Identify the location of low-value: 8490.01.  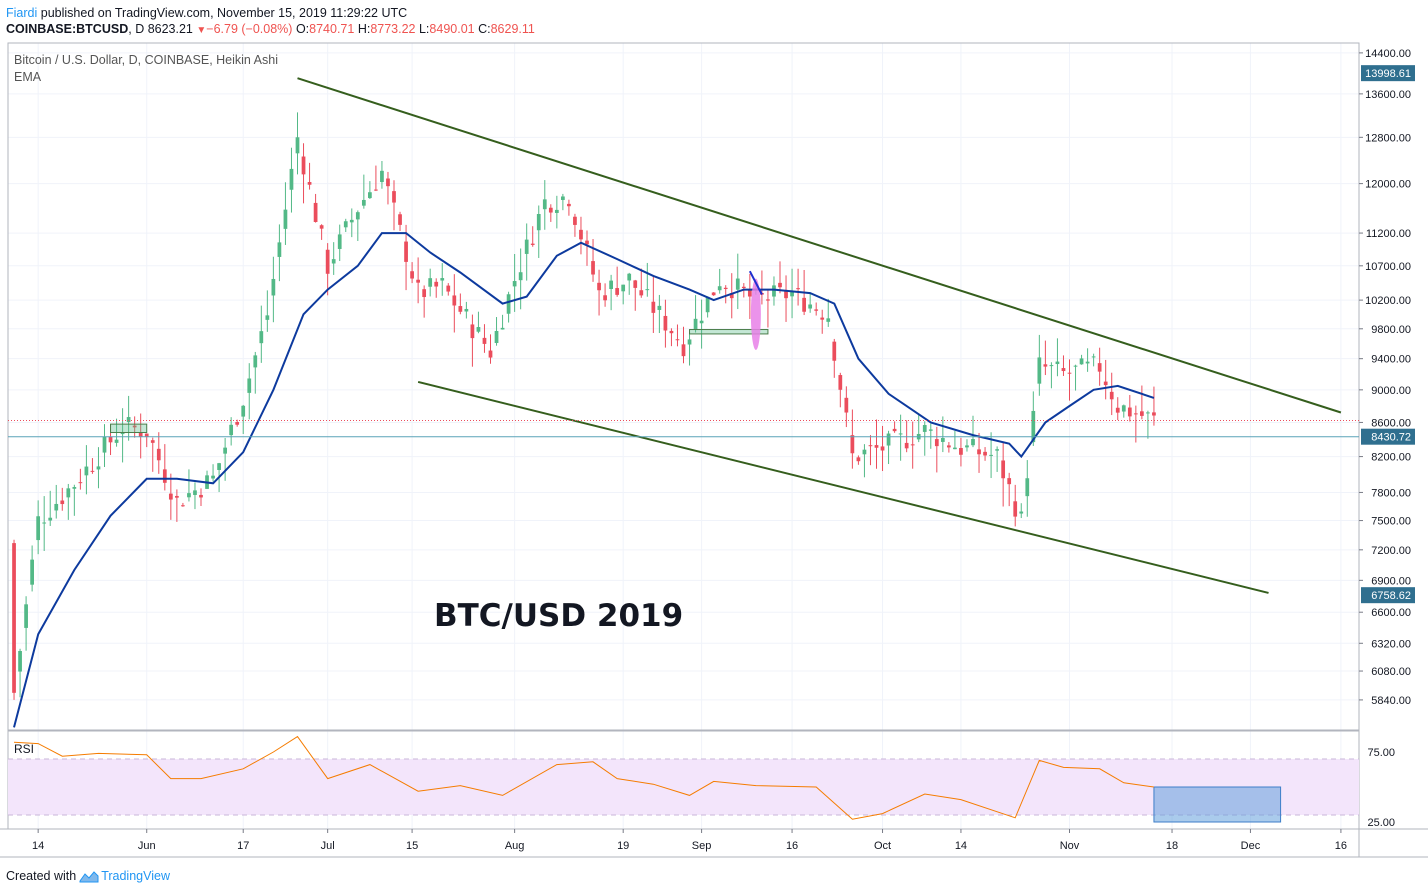
(452, 29).